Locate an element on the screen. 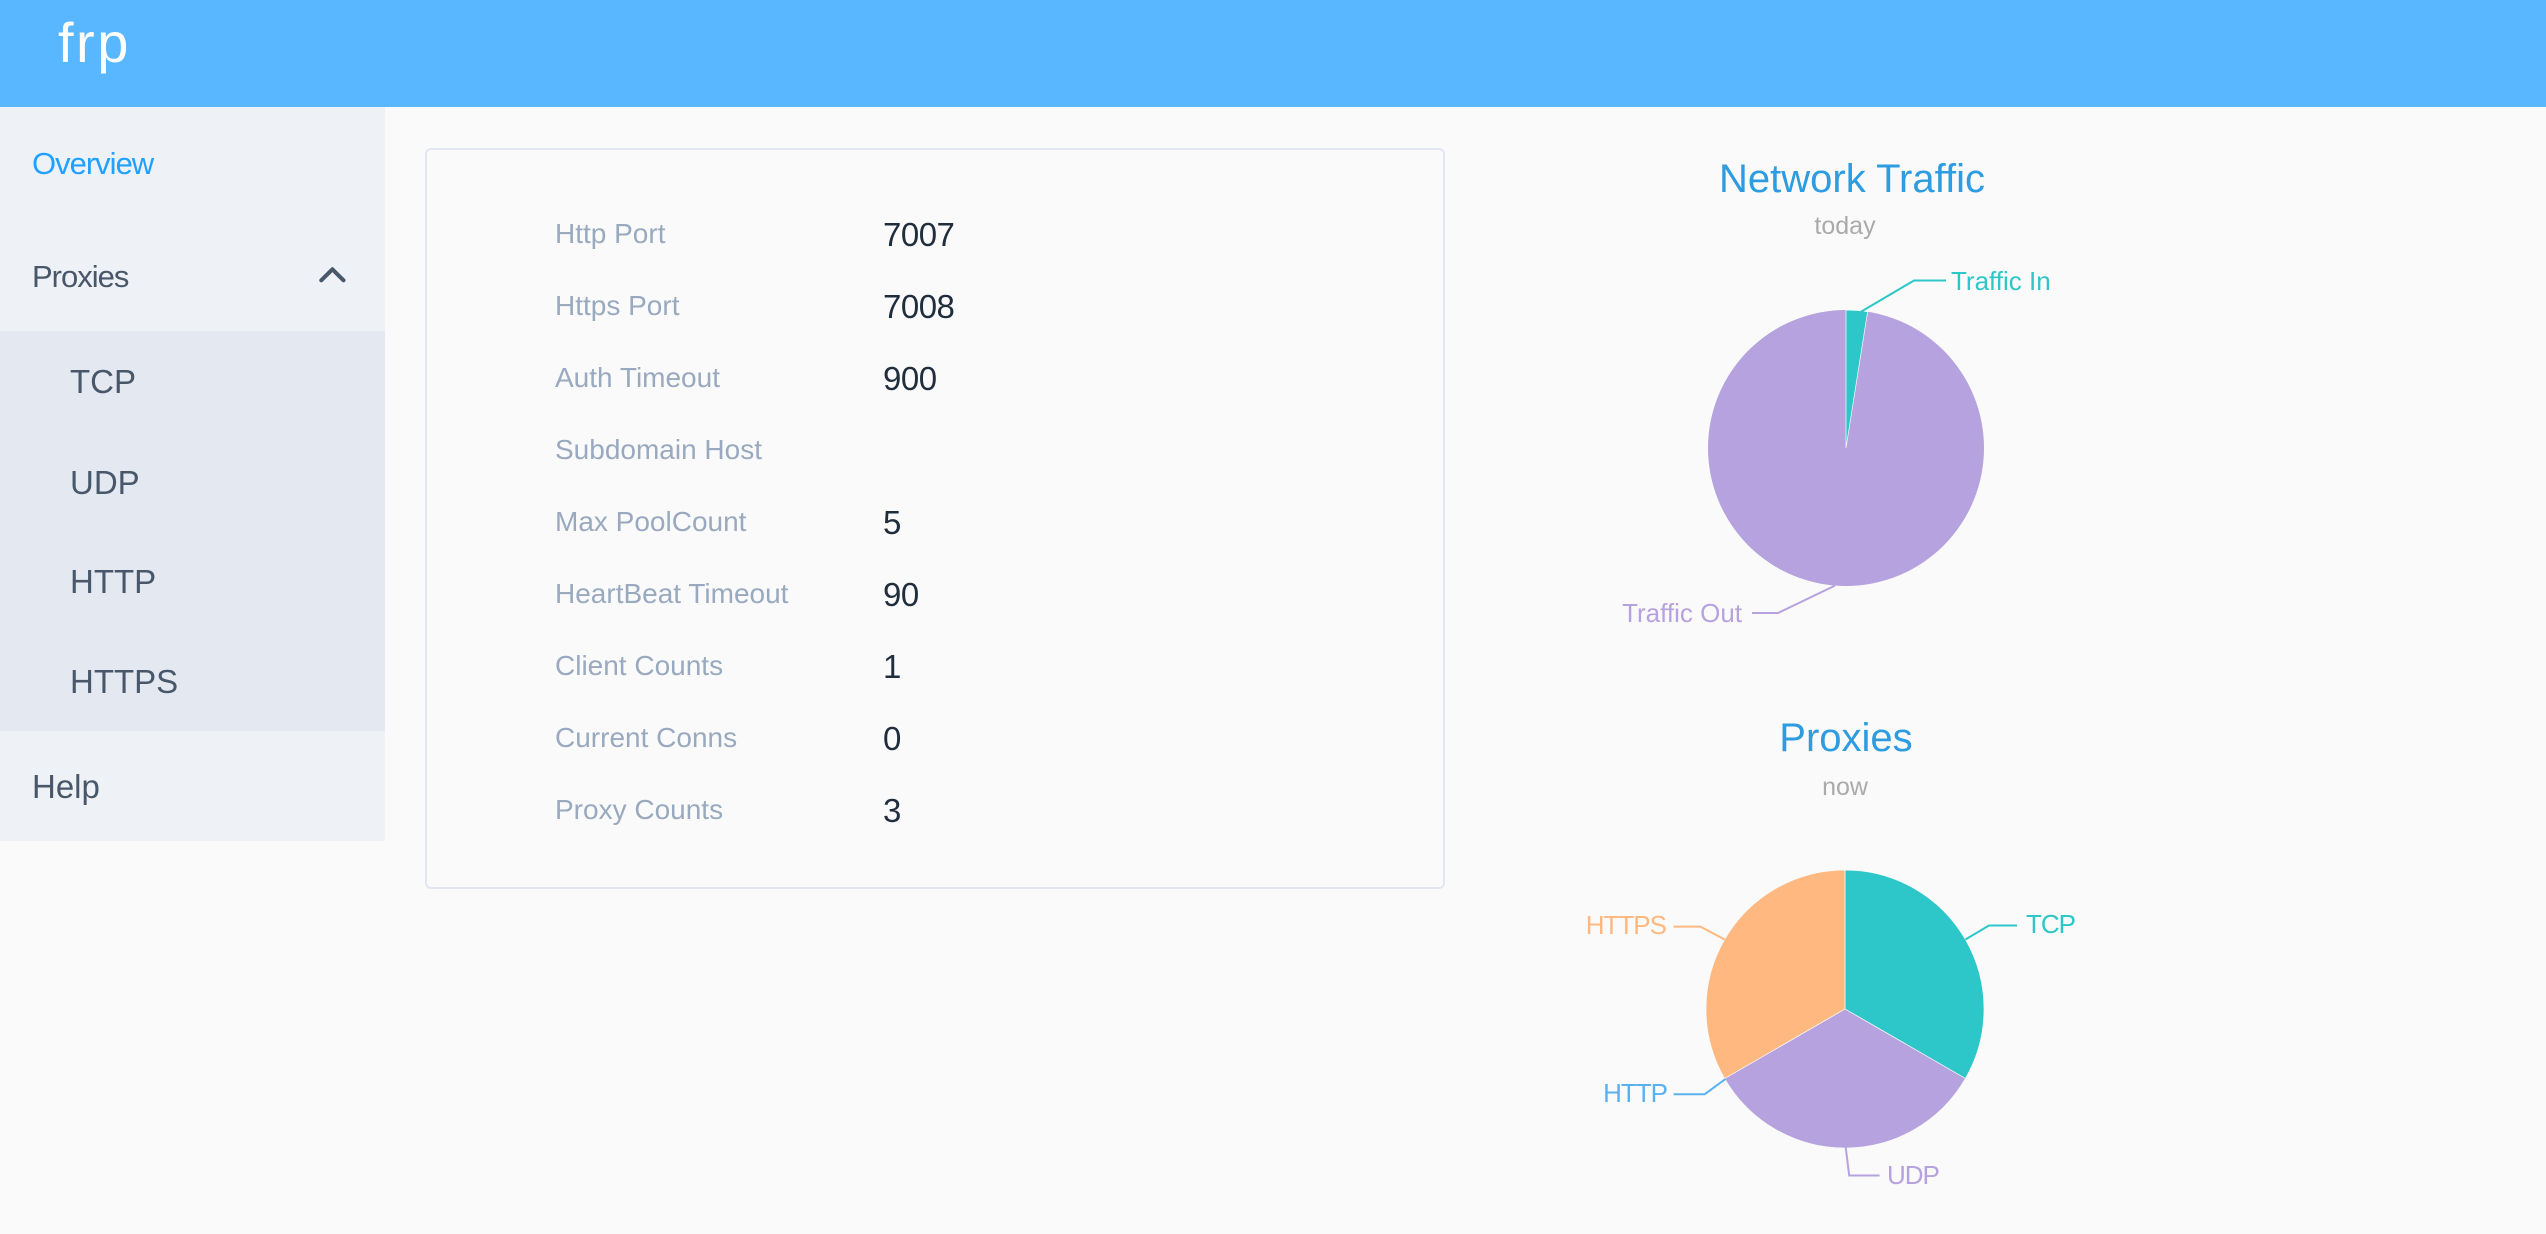 The width and height of the screenshot is (2546, 1234). svg-text: Traffic Out is located at coordinates (1682, 613).